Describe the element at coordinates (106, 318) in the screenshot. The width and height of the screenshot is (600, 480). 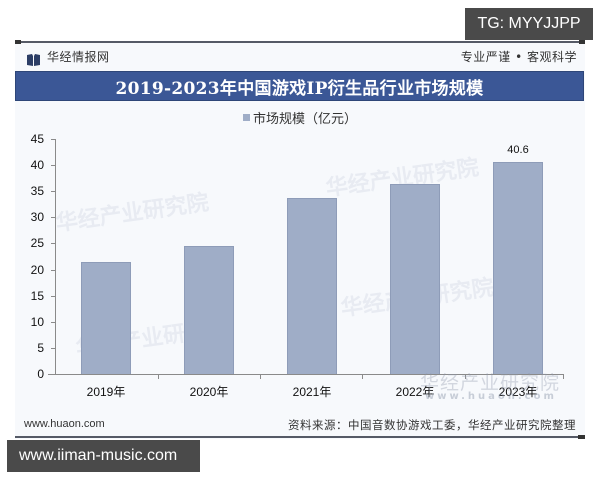
I see `bar-2019` at that location.